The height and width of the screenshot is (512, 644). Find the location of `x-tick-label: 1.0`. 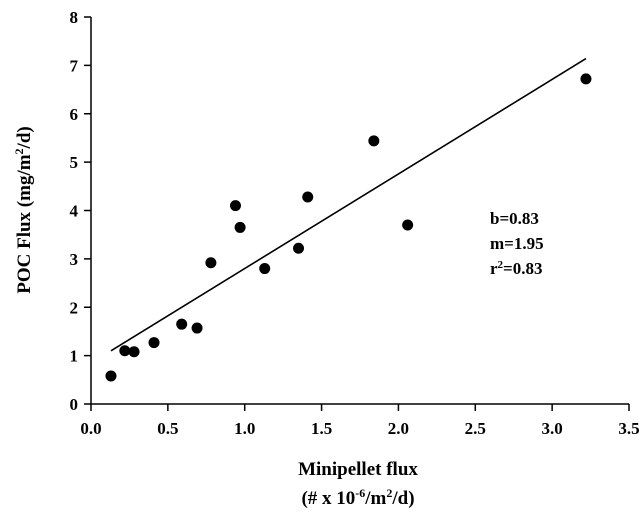

x-tick-label: 1.0 is located at coordinates (244, 428).